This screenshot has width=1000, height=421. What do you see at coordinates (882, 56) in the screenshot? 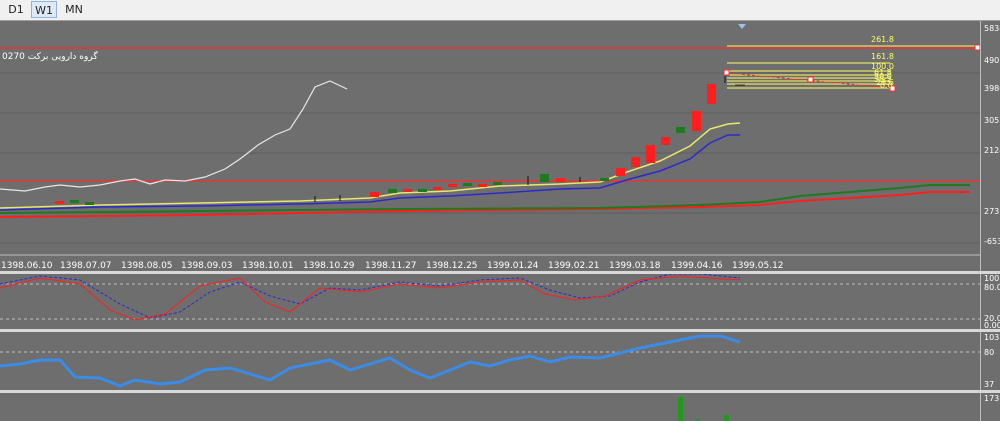
I see `fib-label-161: 161.8` at bounding box center [882, 56].